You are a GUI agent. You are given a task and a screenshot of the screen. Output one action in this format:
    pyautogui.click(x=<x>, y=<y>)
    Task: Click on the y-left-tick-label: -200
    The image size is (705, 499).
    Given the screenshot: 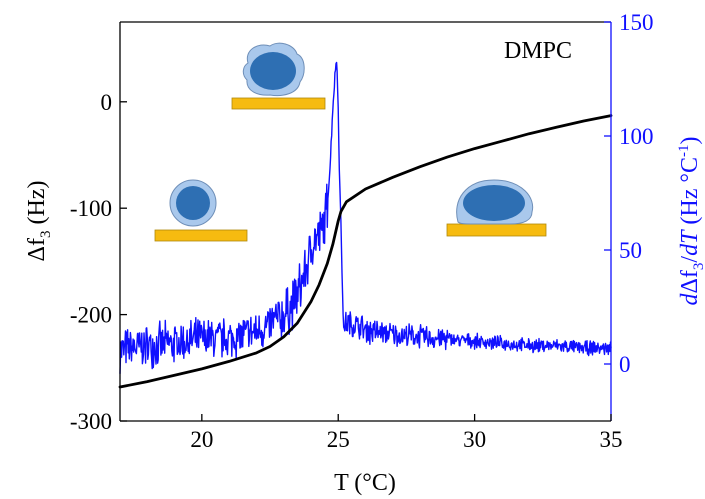 What is the action you would take?
    pyautogui.click(x=91, y=315)
    